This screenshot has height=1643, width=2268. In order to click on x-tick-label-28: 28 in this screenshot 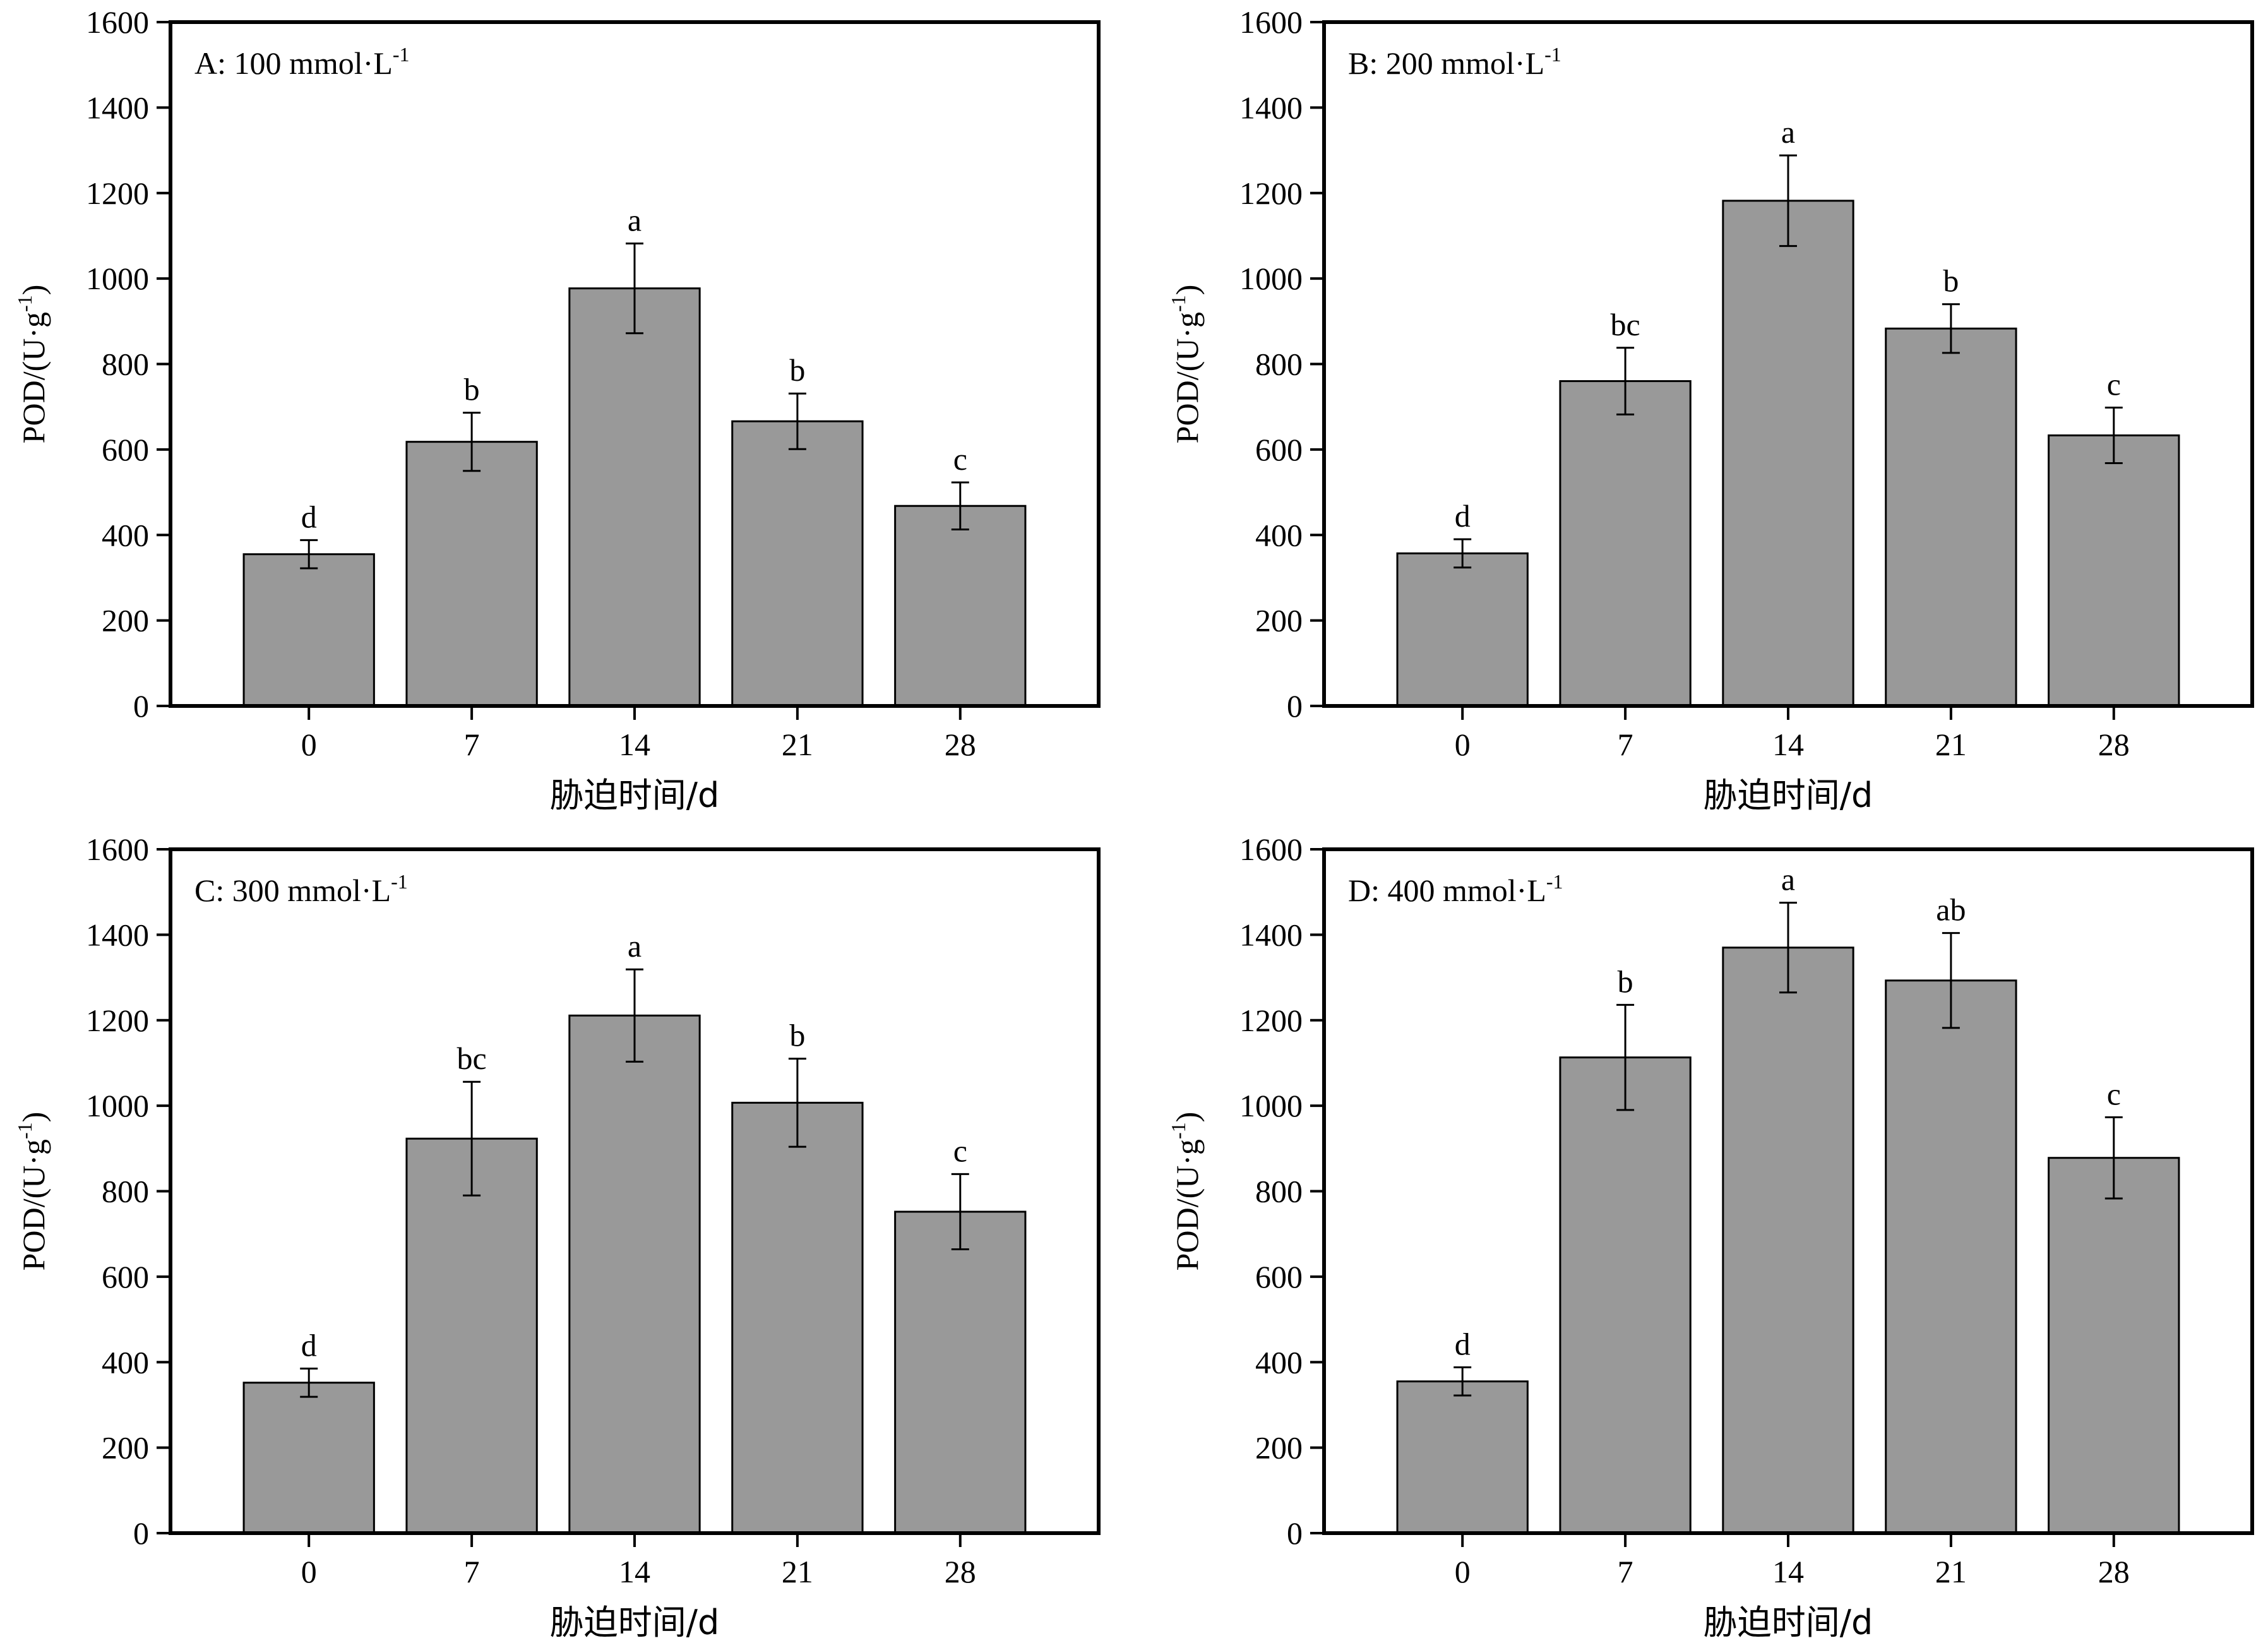, I will do `click(2114, 1571)`.